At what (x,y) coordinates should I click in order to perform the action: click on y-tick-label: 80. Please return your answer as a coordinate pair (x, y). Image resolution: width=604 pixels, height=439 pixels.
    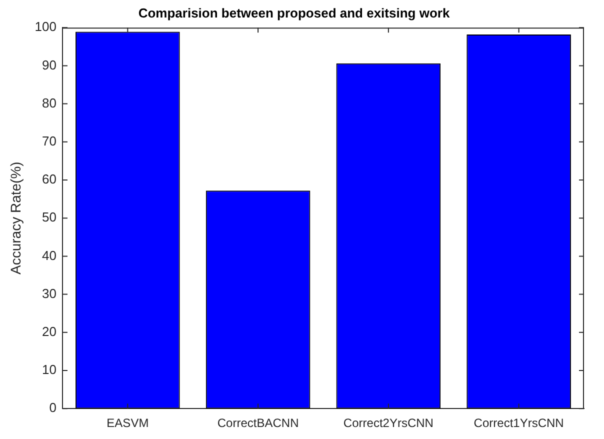
    Looking at the image, I should click on (49, 102).